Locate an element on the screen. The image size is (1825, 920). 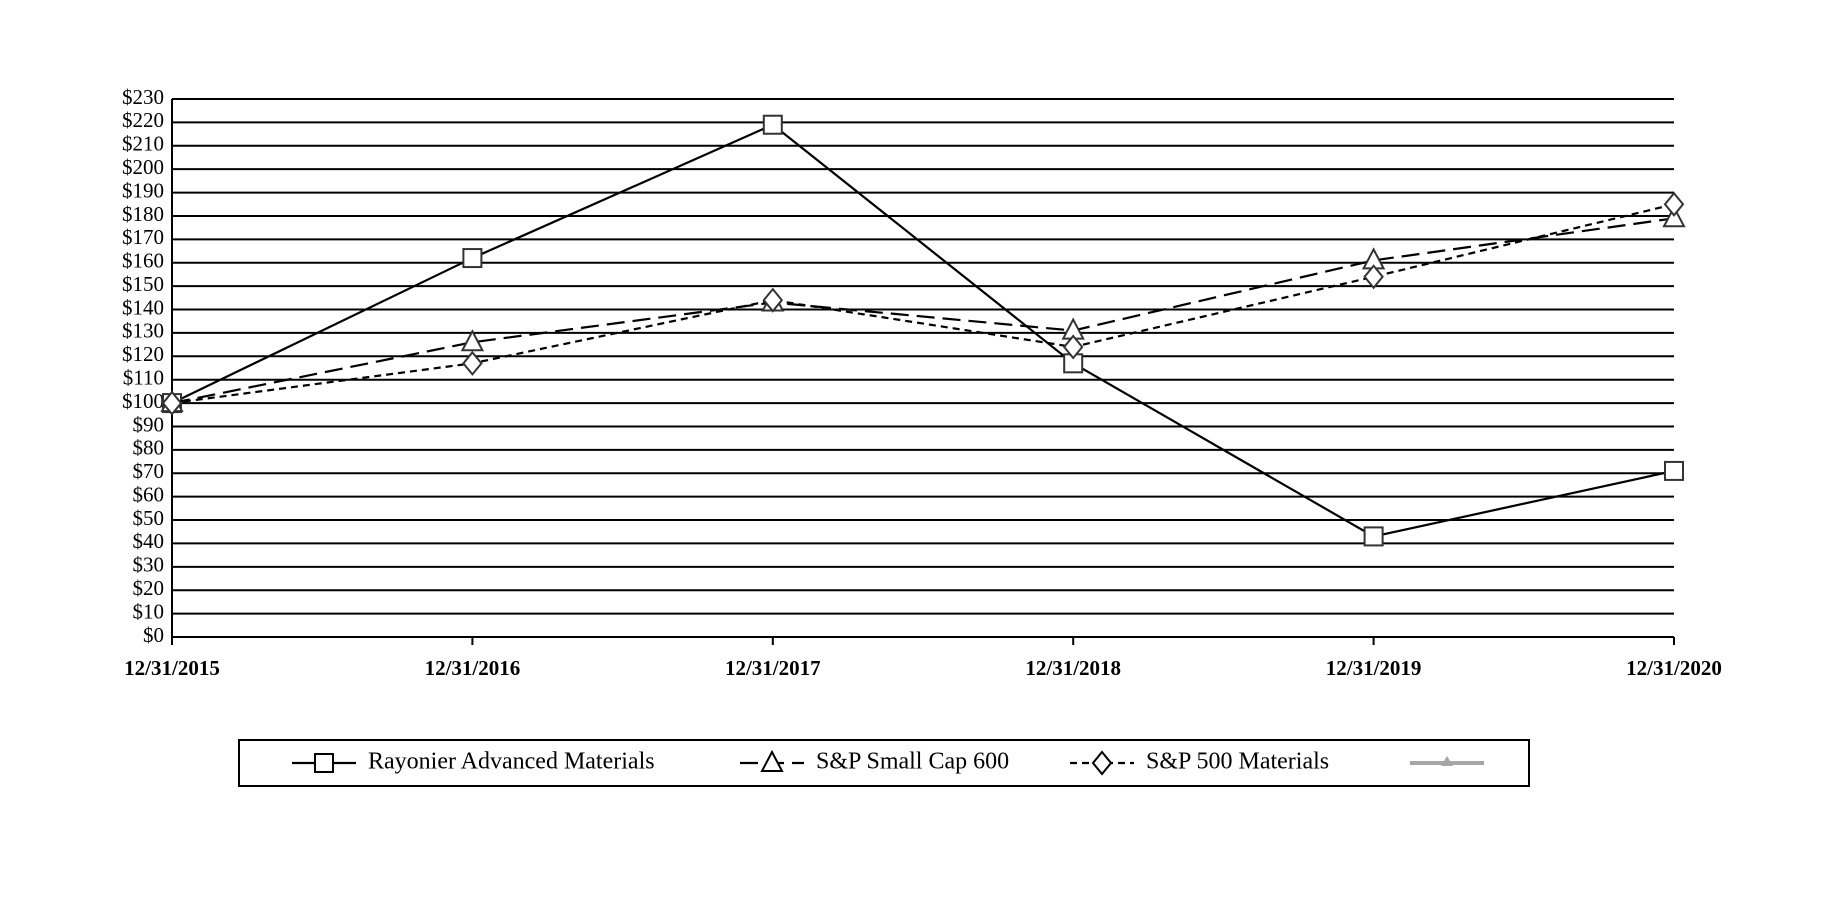
y-tick-label: $140 is located at coordinates (143, 307).